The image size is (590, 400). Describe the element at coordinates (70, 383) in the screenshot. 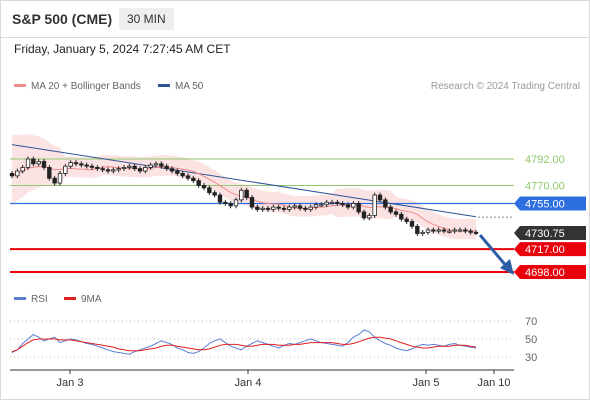

I see `x-axis-label: Jan 3` at that location.